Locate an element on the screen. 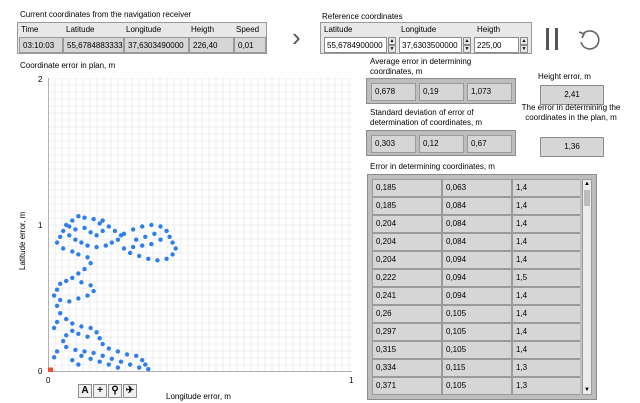 The width and height of the screenshot is (640, 403). height-error-label: Height error, m is located at coordinates (564, 76).